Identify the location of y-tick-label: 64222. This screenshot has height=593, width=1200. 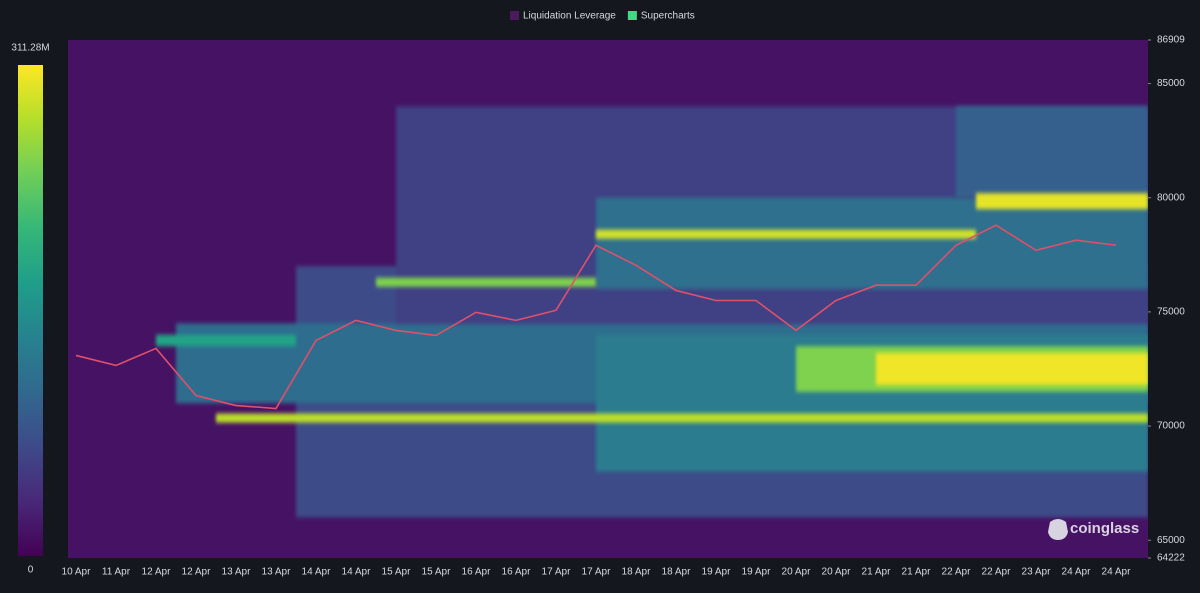
(1171, 558).